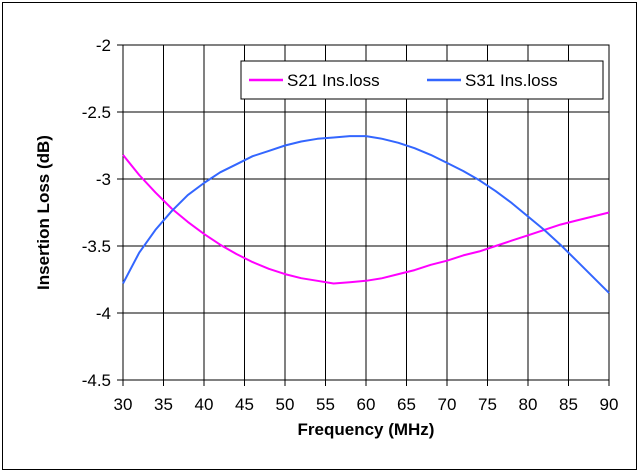  Describe the element at coordinates (103, 179) in the screenshot. I see `y-tick-label: -3` at that location.